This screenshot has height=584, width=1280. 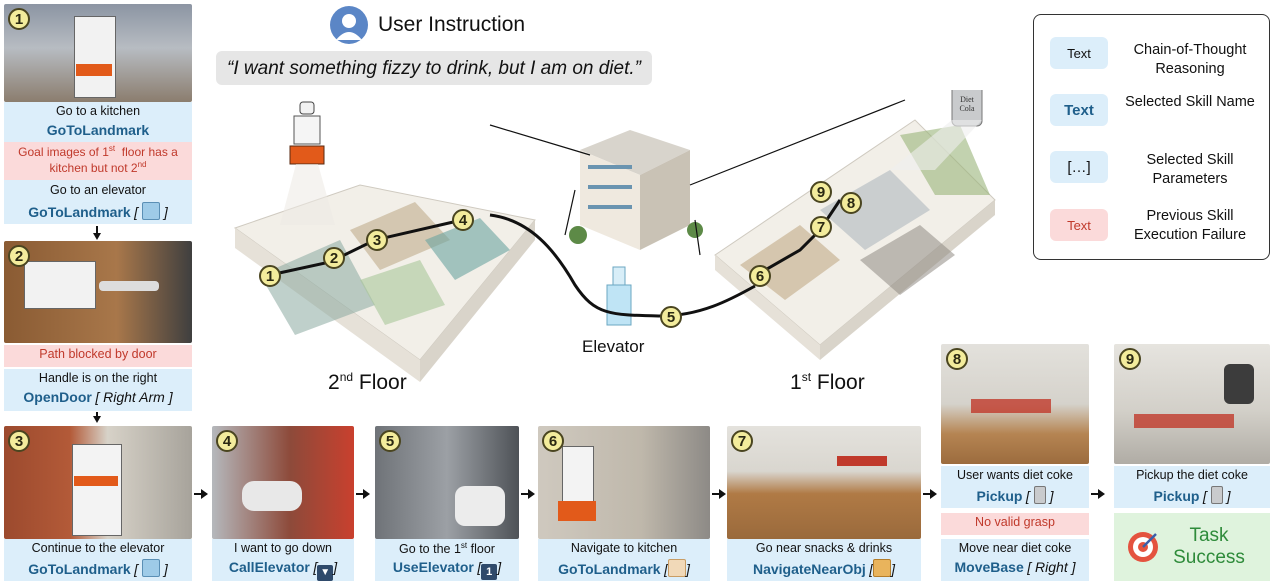 What do you see at coordinates (447, 482) in the screenshot?
I see `step5-photo` at bounding box center [447, 482].